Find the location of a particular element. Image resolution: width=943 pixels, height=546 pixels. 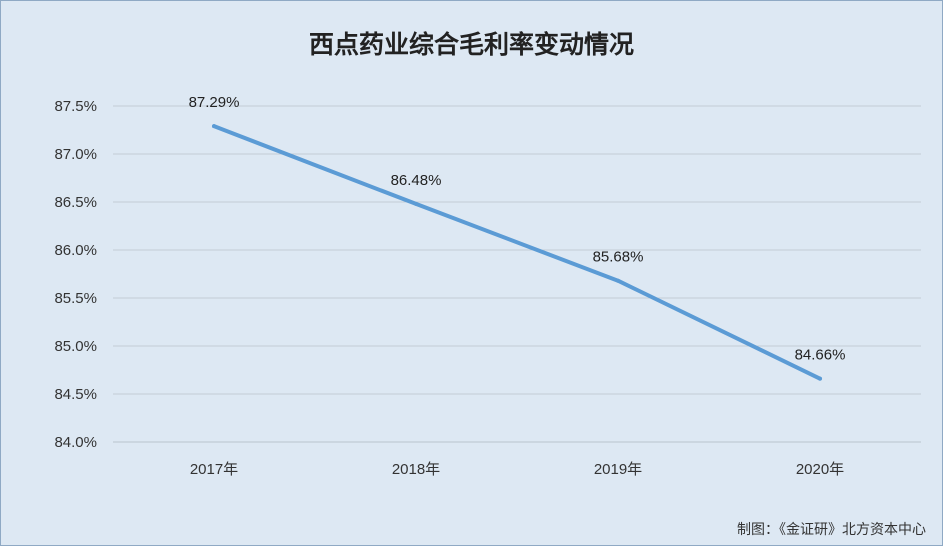

x-tick-label: 2017年 is located at coordinates (214, 469).